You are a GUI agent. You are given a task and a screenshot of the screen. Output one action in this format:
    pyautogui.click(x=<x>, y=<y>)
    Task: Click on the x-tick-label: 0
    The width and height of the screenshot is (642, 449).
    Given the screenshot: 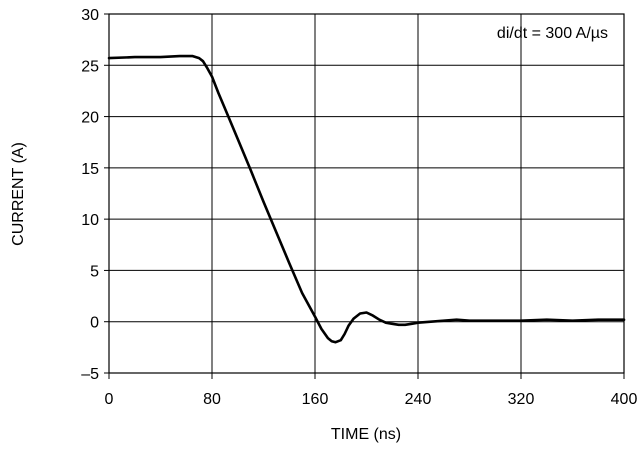 What is the action you would take?
    pyautogui.click(x=109, y=399)
    